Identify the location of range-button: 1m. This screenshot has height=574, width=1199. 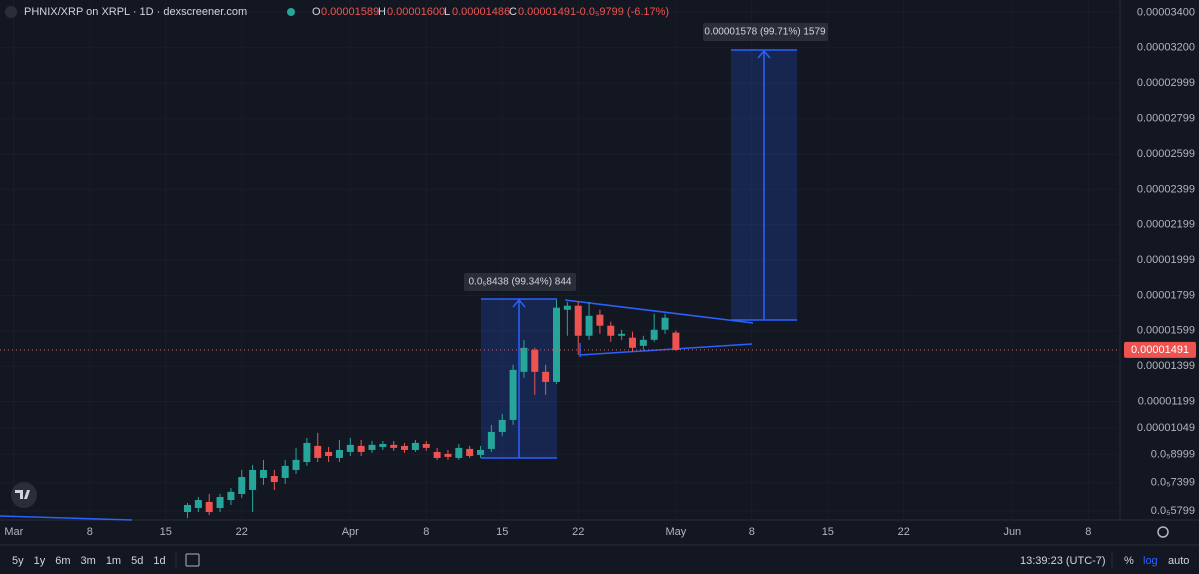
(113, 561).